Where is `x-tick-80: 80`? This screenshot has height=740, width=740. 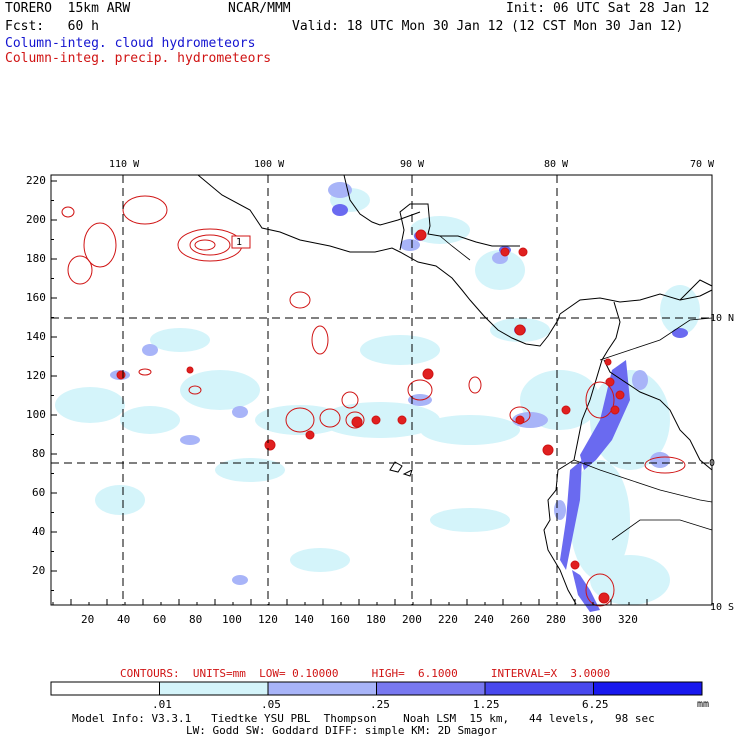 x-tick-80: 80 is located at coordinates (196, 619).